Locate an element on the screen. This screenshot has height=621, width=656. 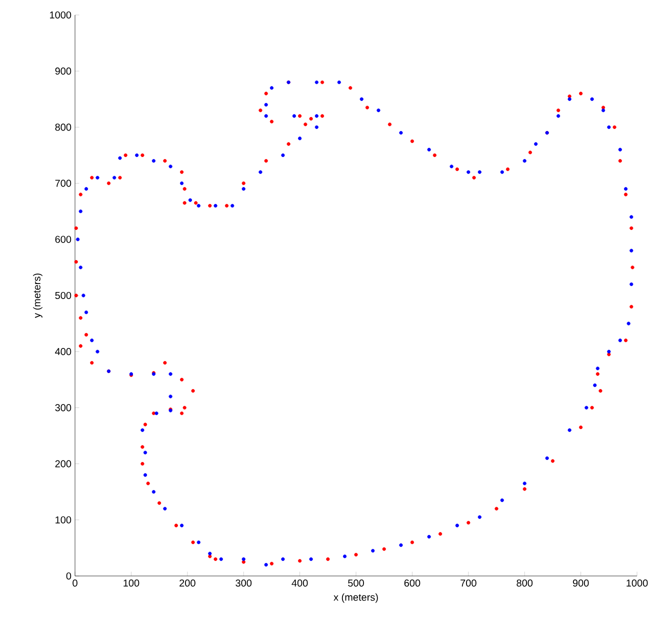
x-tick-label: 500 is located at coordinates (356, 583).